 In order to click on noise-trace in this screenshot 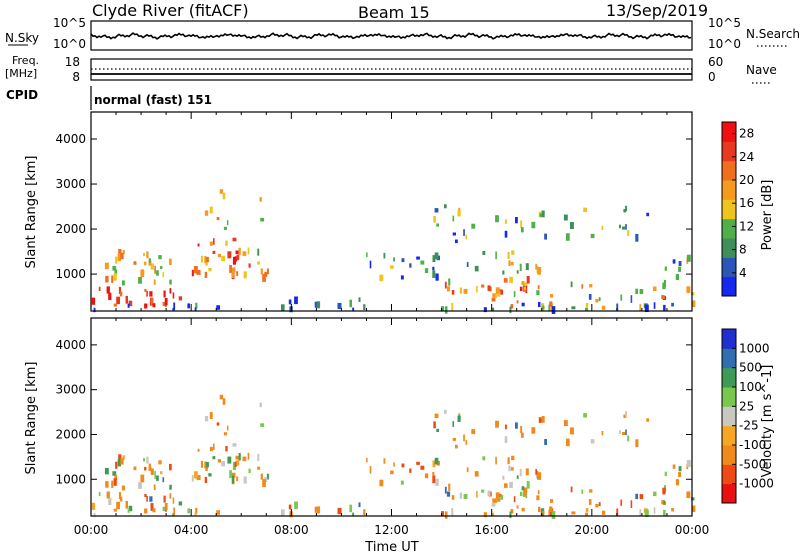, I will do `click(391, 36)`.